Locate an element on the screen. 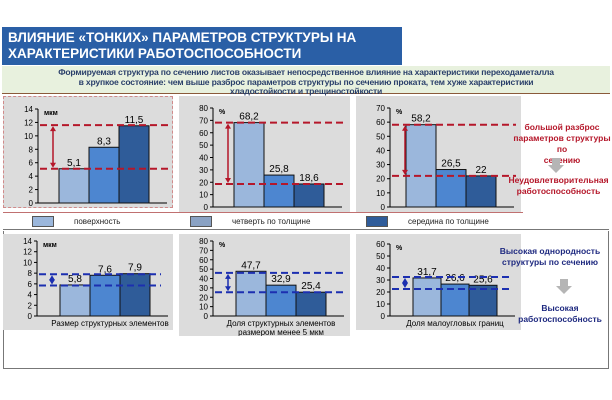 Image resolution: width=612 pixels, height=400 pixels. top-result: Неудовлетворительная работоспособность is located at coordinates (558, 186).